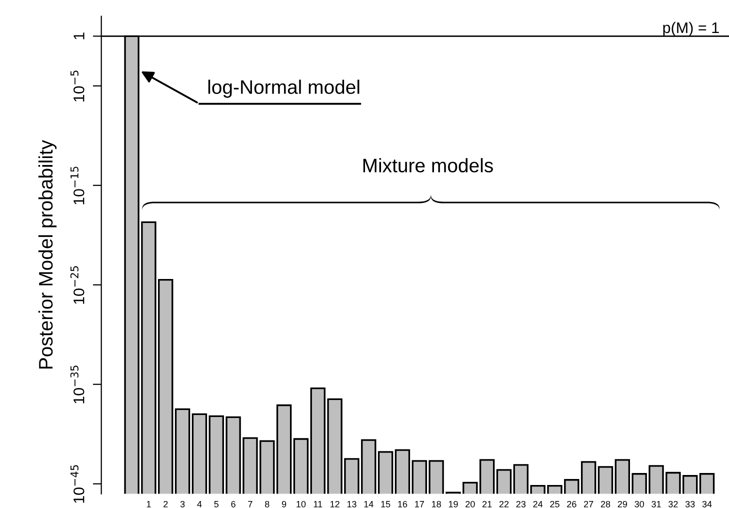  Describe the element at coordinates (487, 504) in the screenshot. I see `x-tick-label: 21` at that location.